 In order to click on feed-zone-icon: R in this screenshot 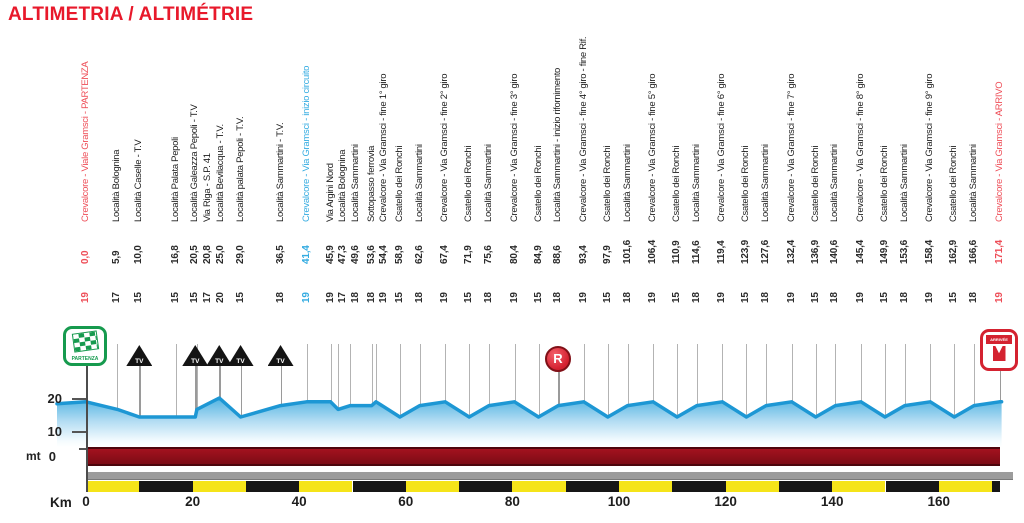, I will do `click(558, 359)`.